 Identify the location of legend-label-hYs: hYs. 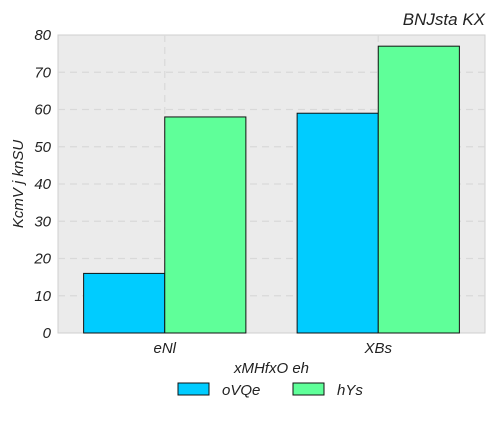
(350, 390).